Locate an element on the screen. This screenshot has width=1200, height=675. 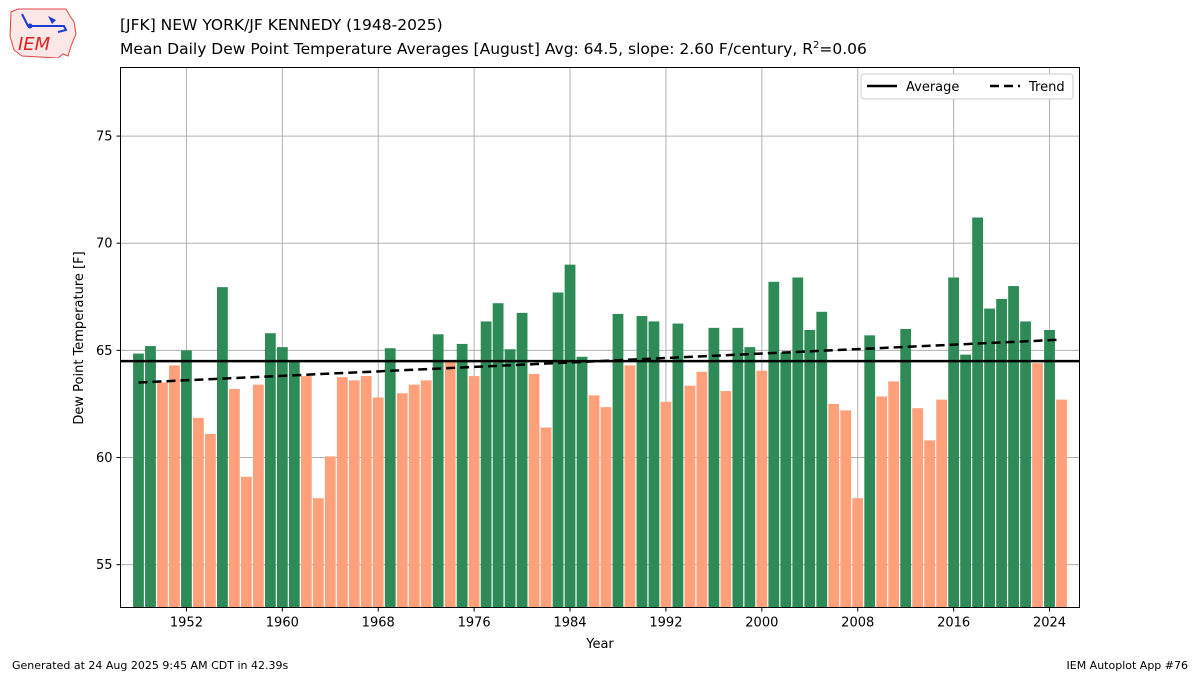
y-axis-label: Dew Point Temperature [F] is located at coordinates (79, 337).